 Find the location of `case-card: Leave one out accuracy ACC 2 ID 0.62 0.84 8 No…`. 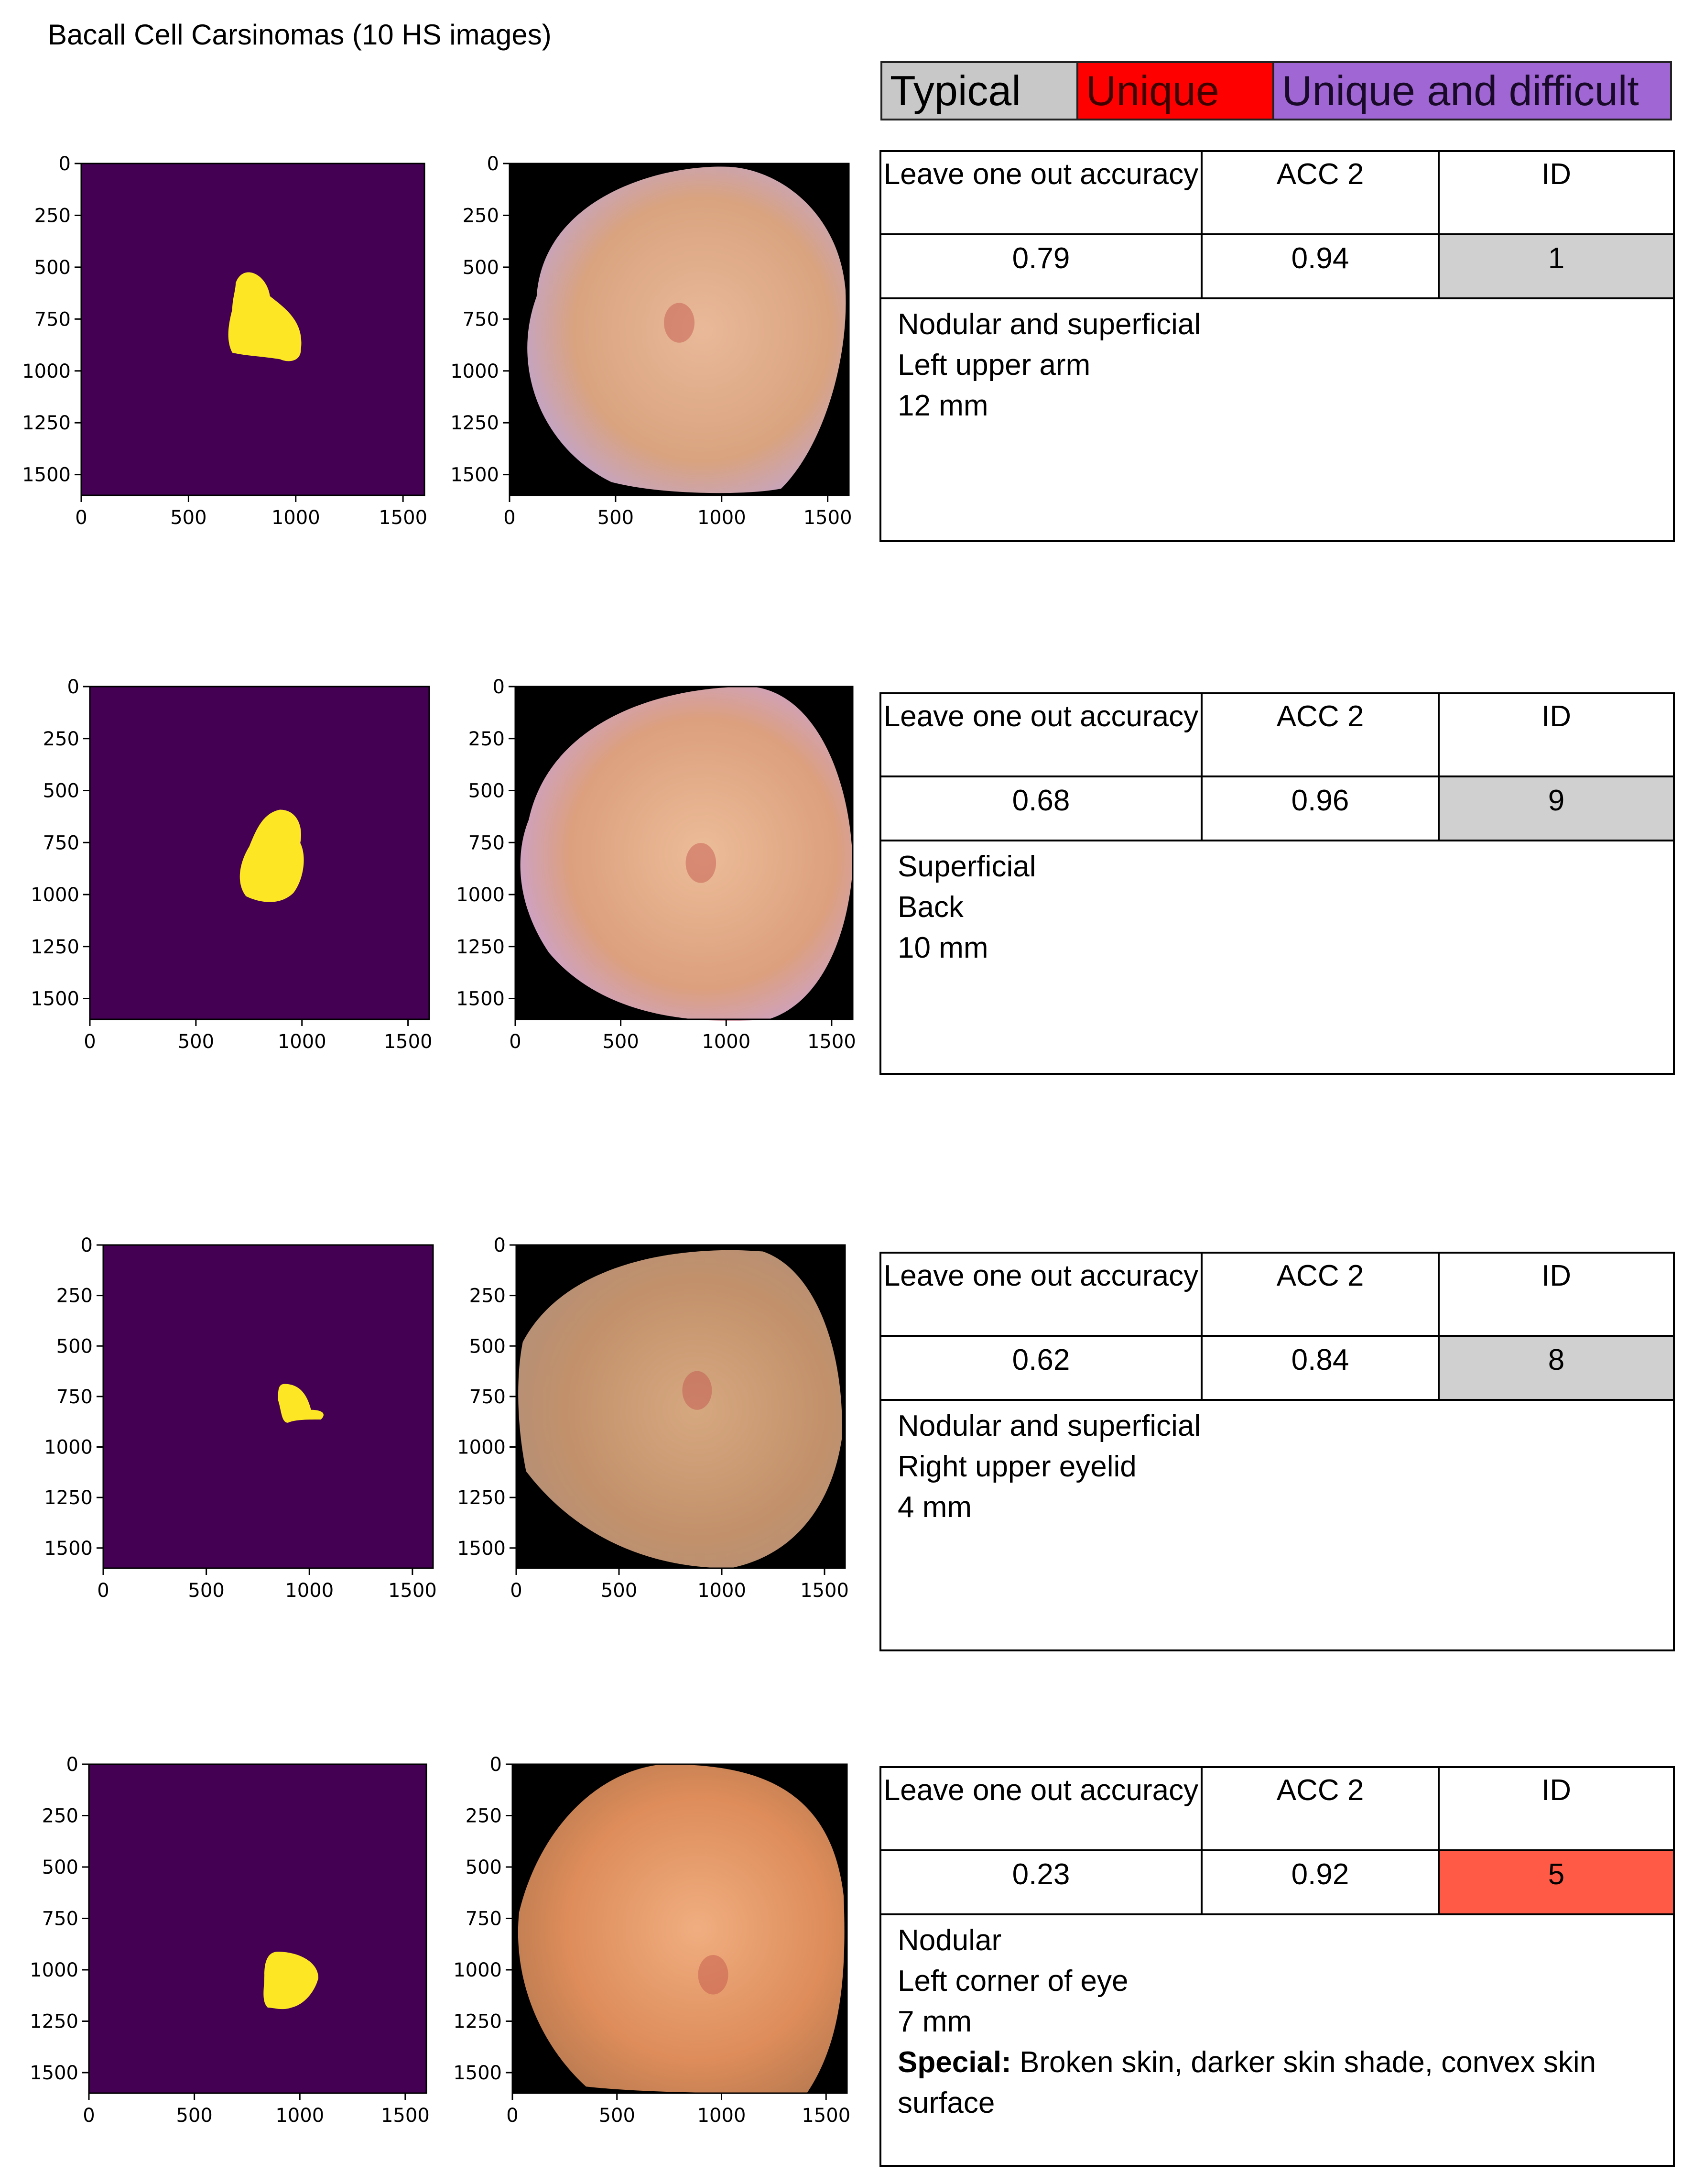

case-card: Leave one out accuracy ACC 2 ID 0.62 0.84 8 No… is located at coordinates (1277, 1451).